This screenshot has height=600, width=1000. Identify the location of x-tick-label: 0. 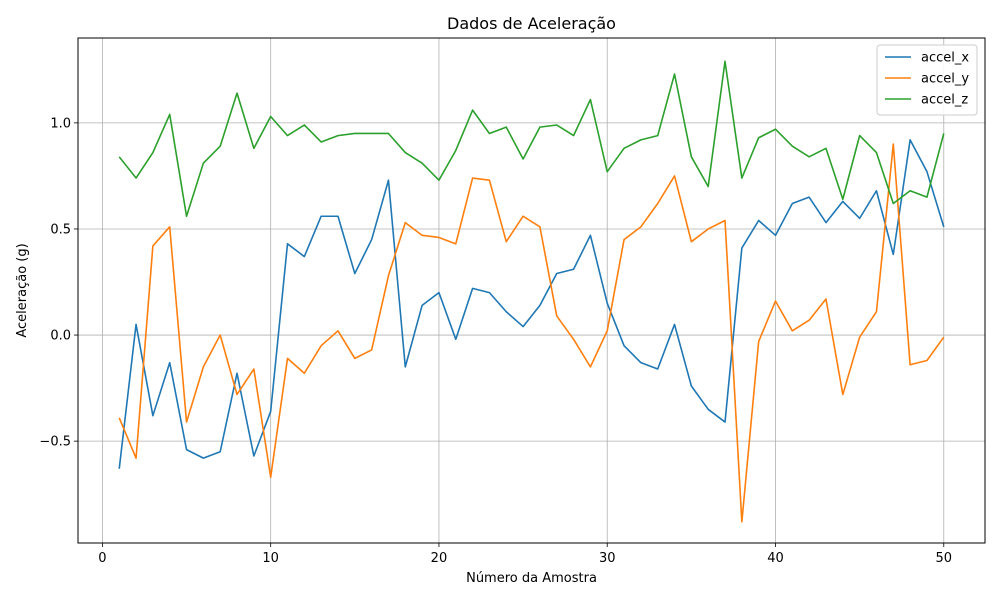
(102, 558).